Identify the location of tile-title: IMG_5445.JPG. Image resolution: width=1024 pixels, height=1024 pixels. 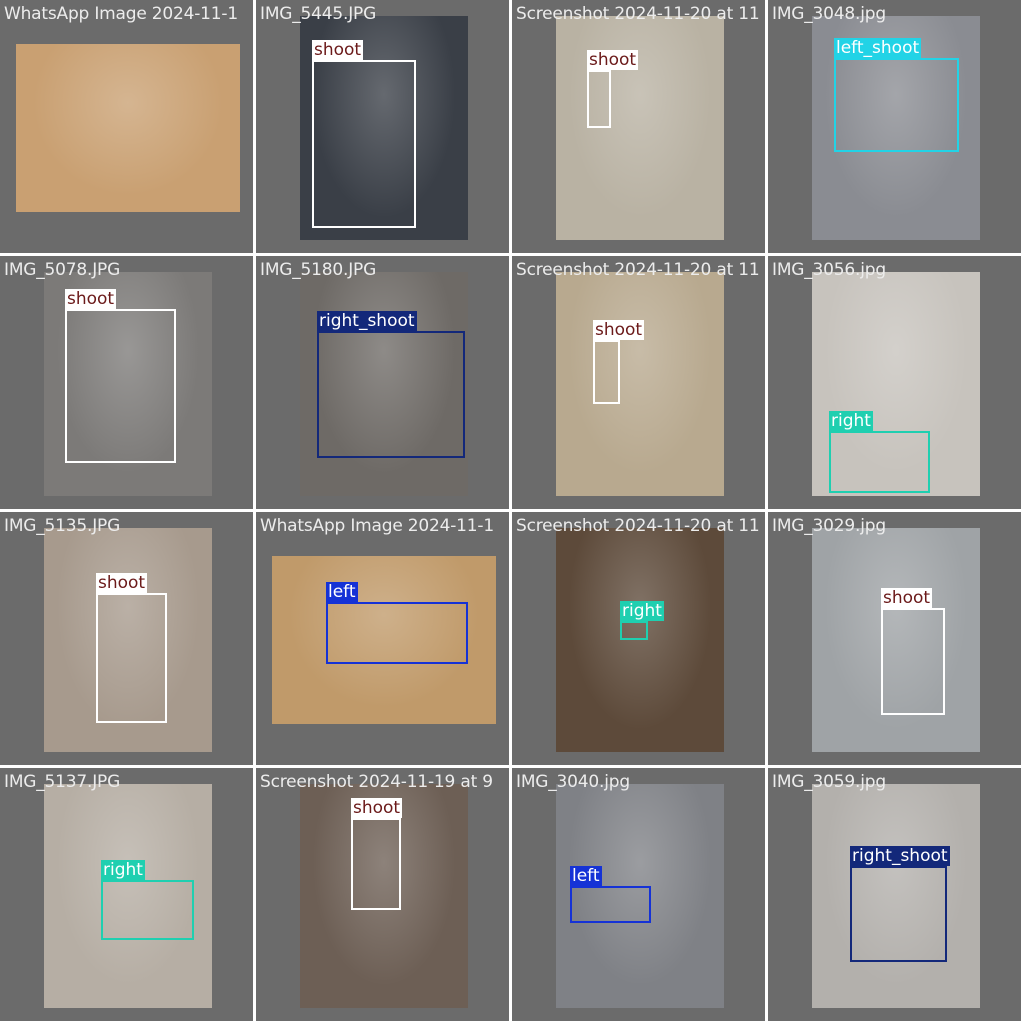
(318, 14).